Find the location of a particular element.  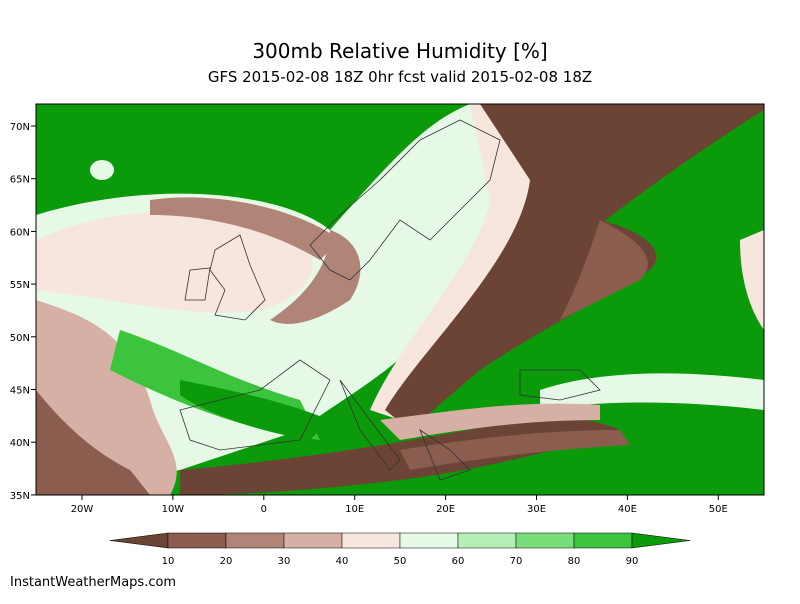

lat-label: 55N is located at coordinates (20, 285).